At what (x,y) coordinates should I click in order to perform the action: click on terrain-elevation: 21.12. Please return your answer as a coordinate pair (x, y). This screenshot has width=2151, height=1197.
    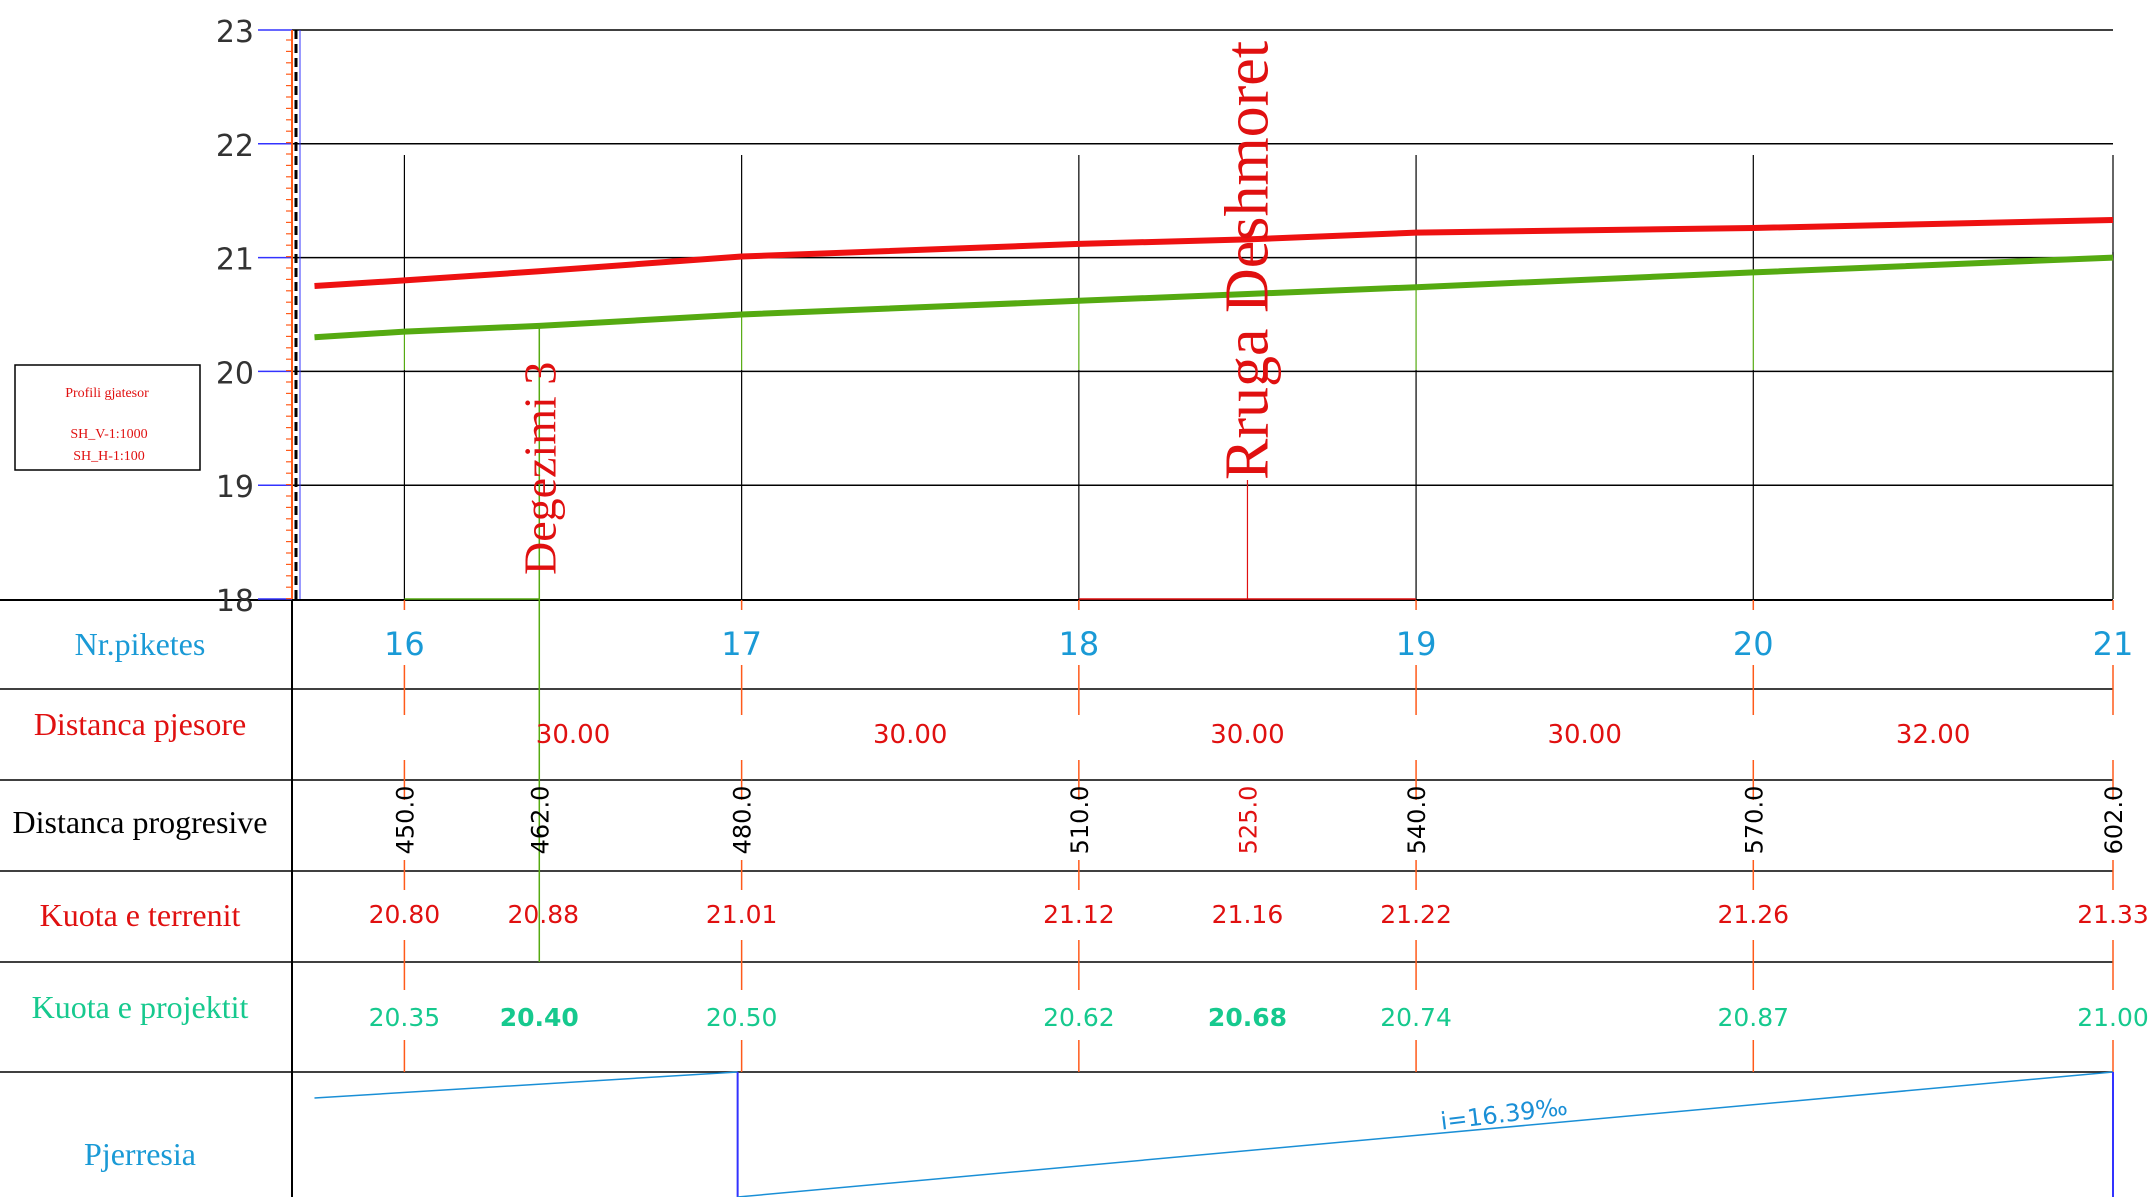
    Looking at the image, I should click on (1079, 914).